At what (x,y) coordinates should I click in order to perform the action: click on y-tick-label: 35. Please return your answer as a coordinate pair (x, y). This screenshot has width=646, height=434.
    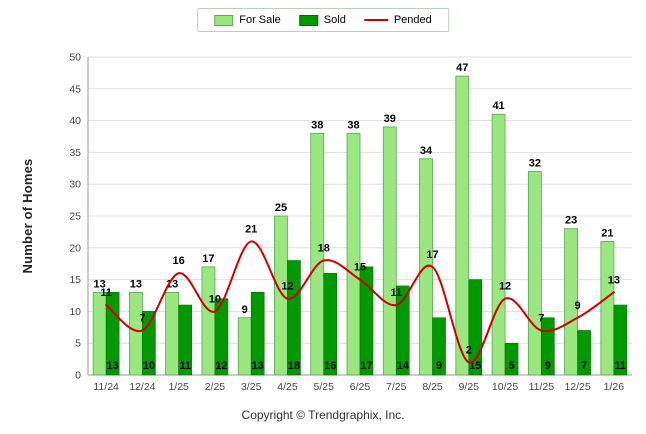
    Looking at the image, I should click on (75, 153).